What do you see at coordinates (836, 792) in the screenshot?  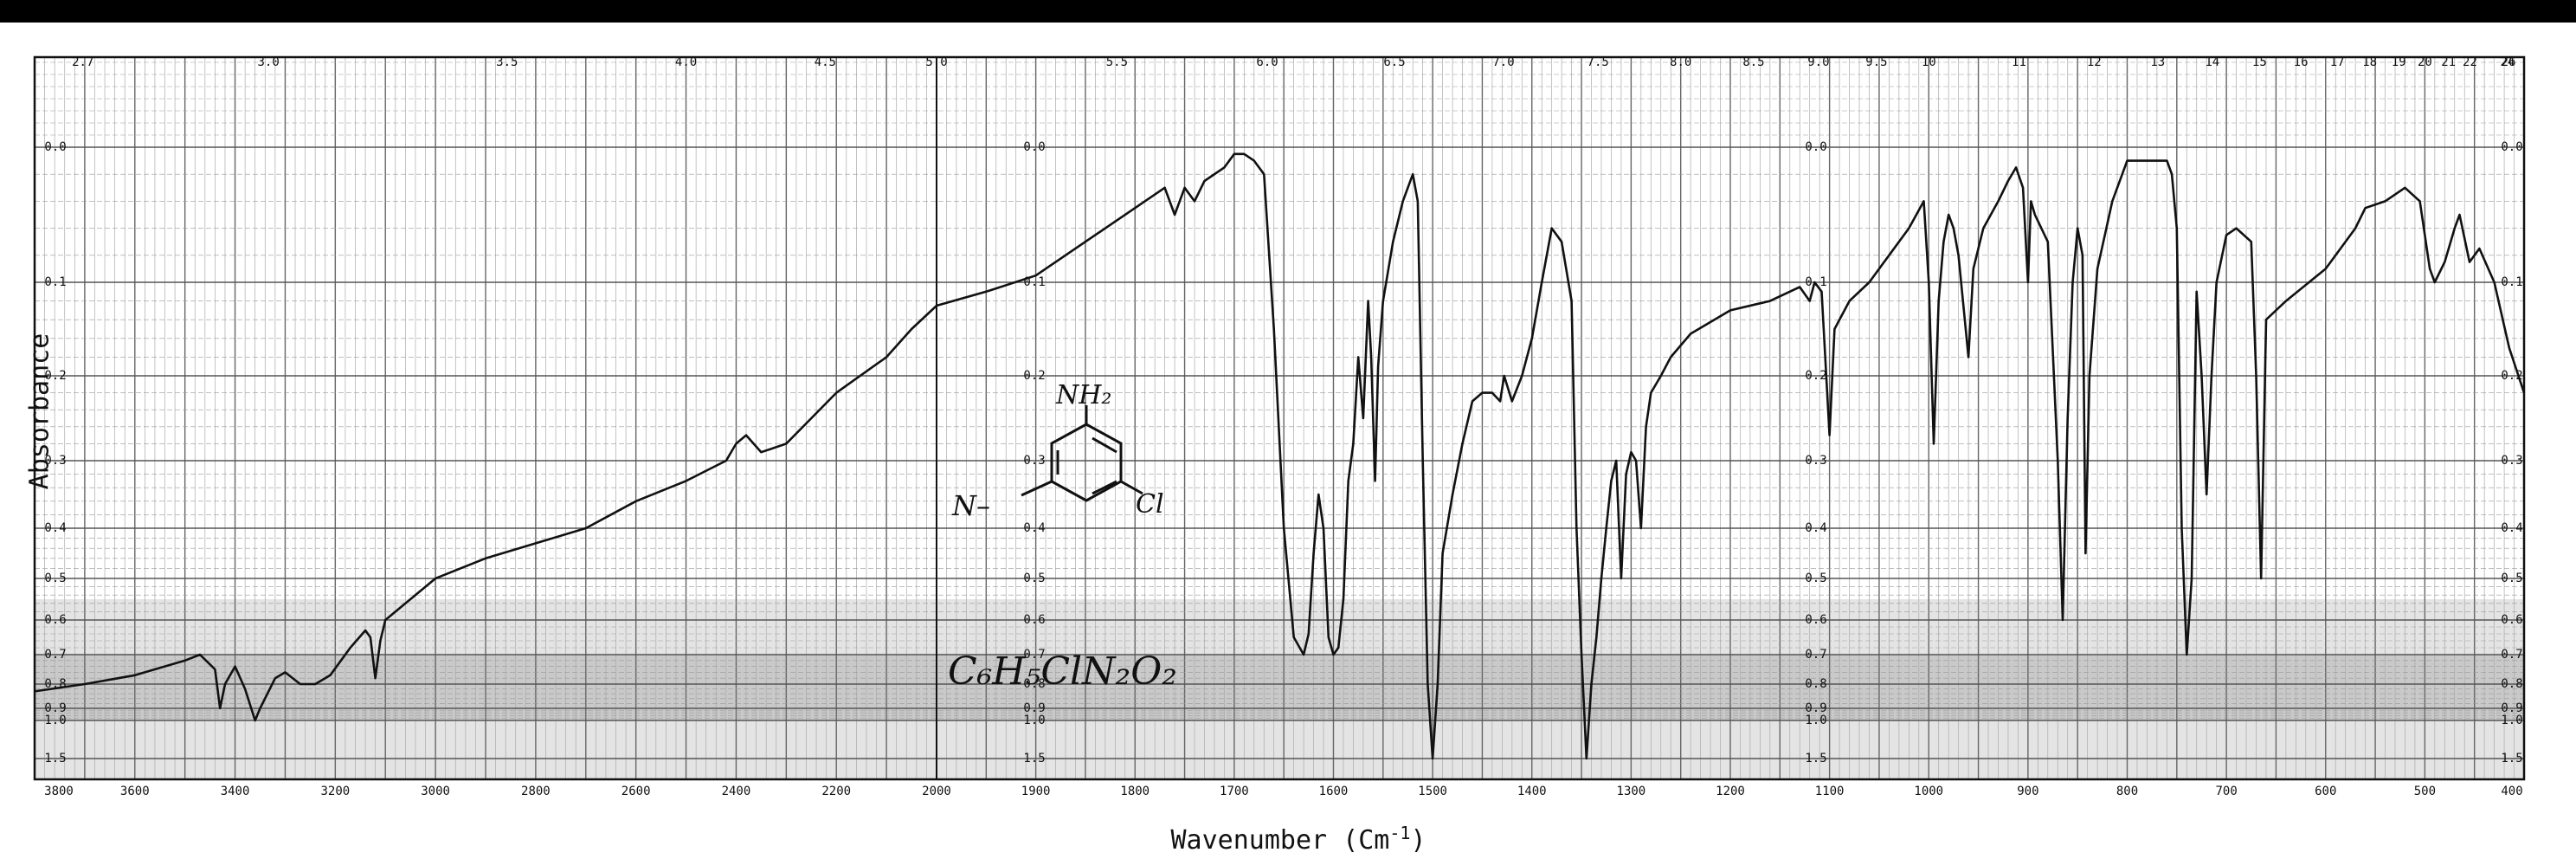 I see `x-tick-label: 2200` at bounding box center [836, 792].